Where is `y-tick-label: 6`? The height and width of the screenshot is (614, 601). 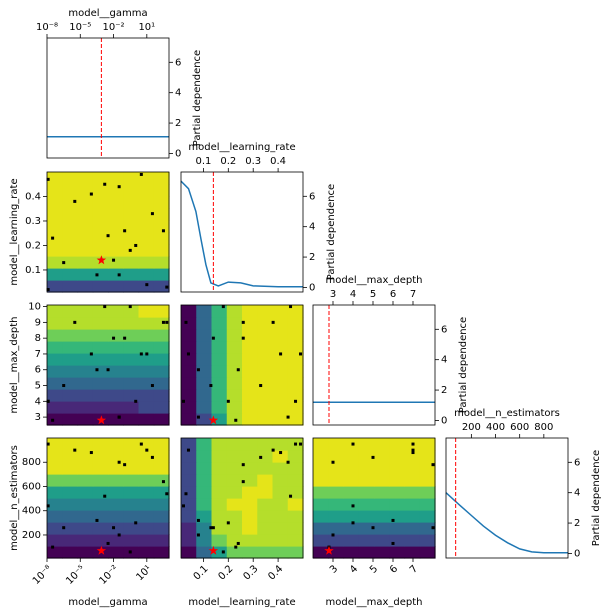
y-tick-label: 6 is located at coordinates (312, 196).